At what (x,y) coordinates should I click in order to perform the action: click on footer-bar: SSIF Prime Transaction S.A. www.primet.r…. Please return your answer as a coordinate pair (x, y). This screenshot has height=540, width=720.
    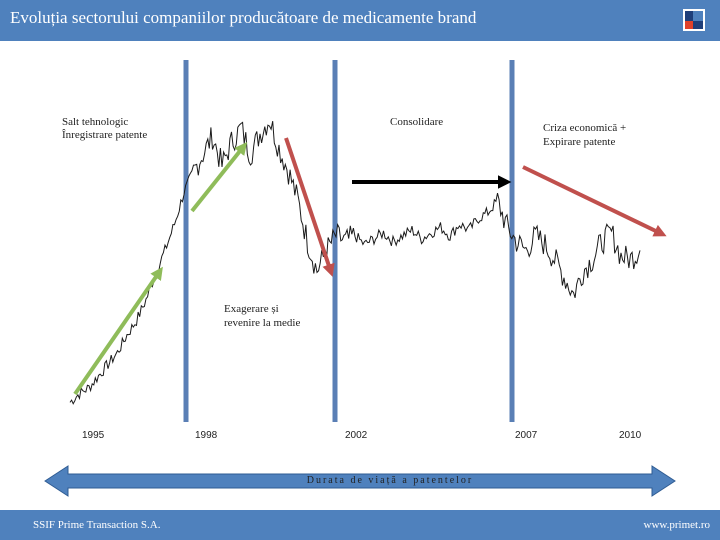
    Looking at the image, I should click on (360, 525).